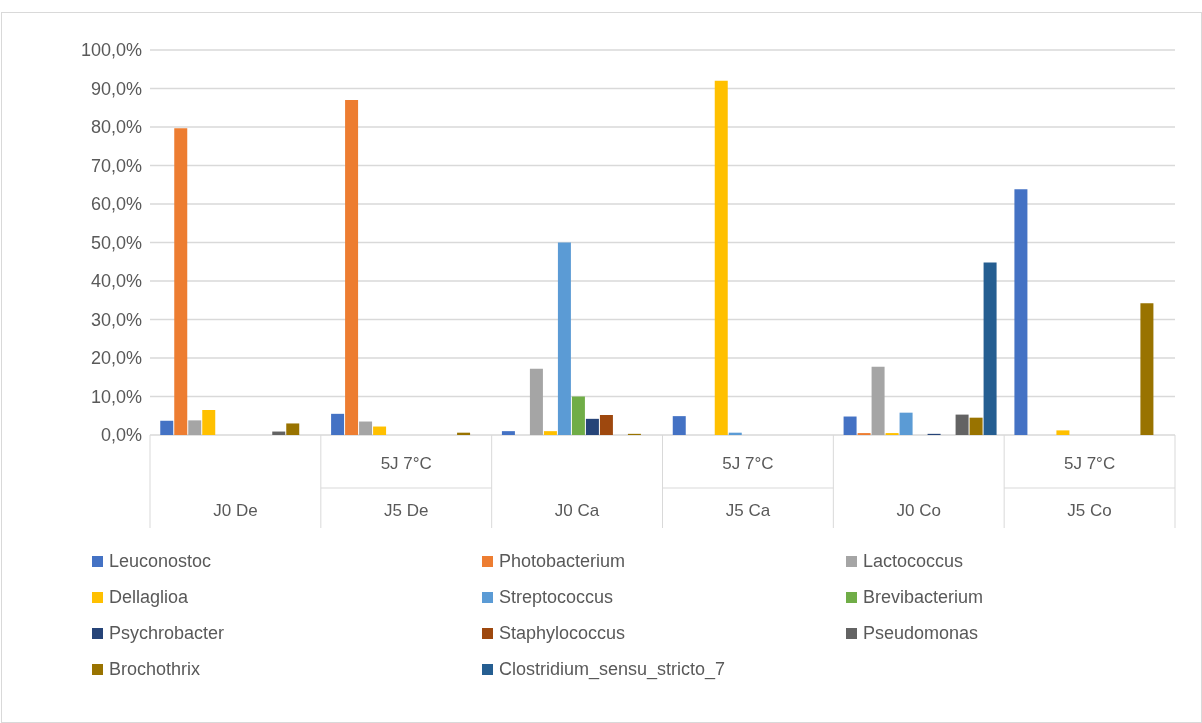 Image resolution: width=1202 pixels, height=723 pixels. I want to click on y-tick-label: 90,0%, so click(116, 88).